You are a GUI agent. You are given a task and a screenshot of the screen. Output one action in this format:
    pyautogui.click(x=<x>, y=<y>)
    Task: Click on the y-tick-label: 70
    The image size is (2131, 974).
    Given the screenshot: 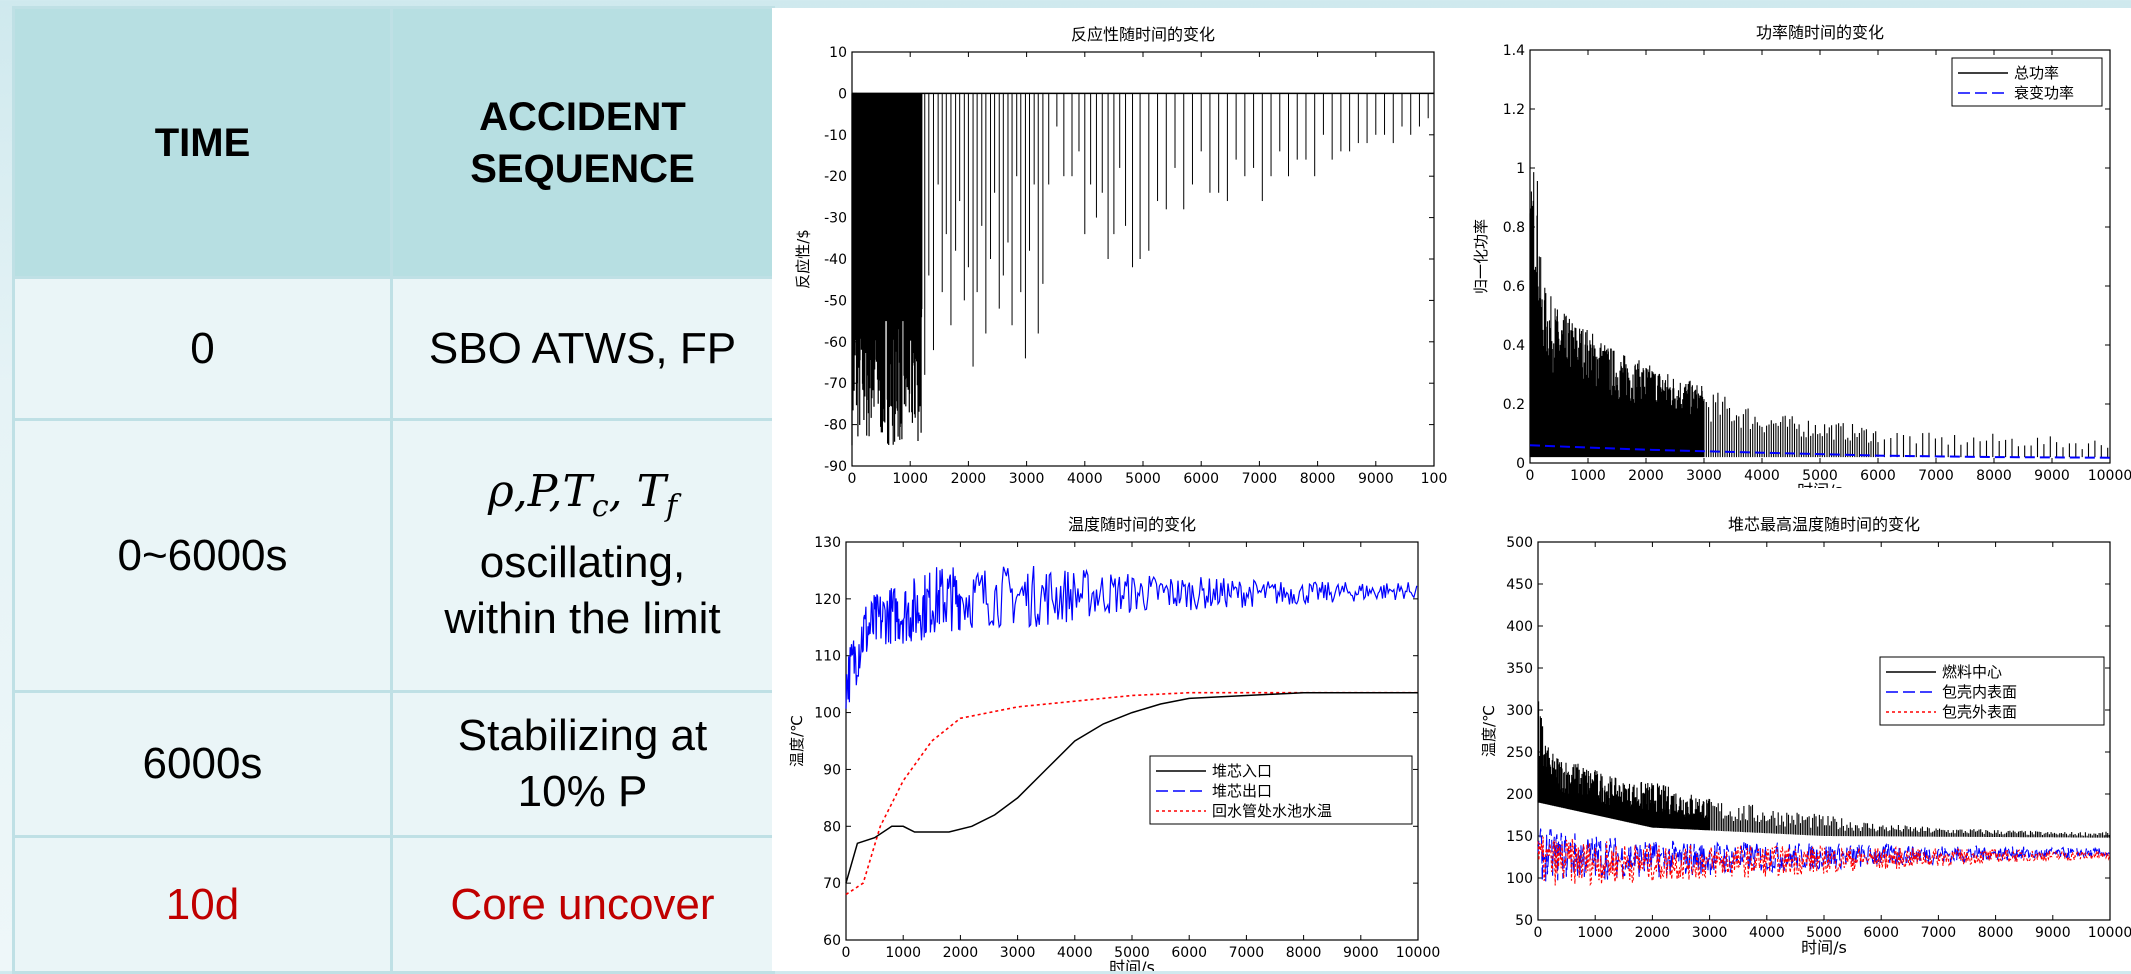 What is the action you would take?
    pyautogui.click(x=832, y=884)
    